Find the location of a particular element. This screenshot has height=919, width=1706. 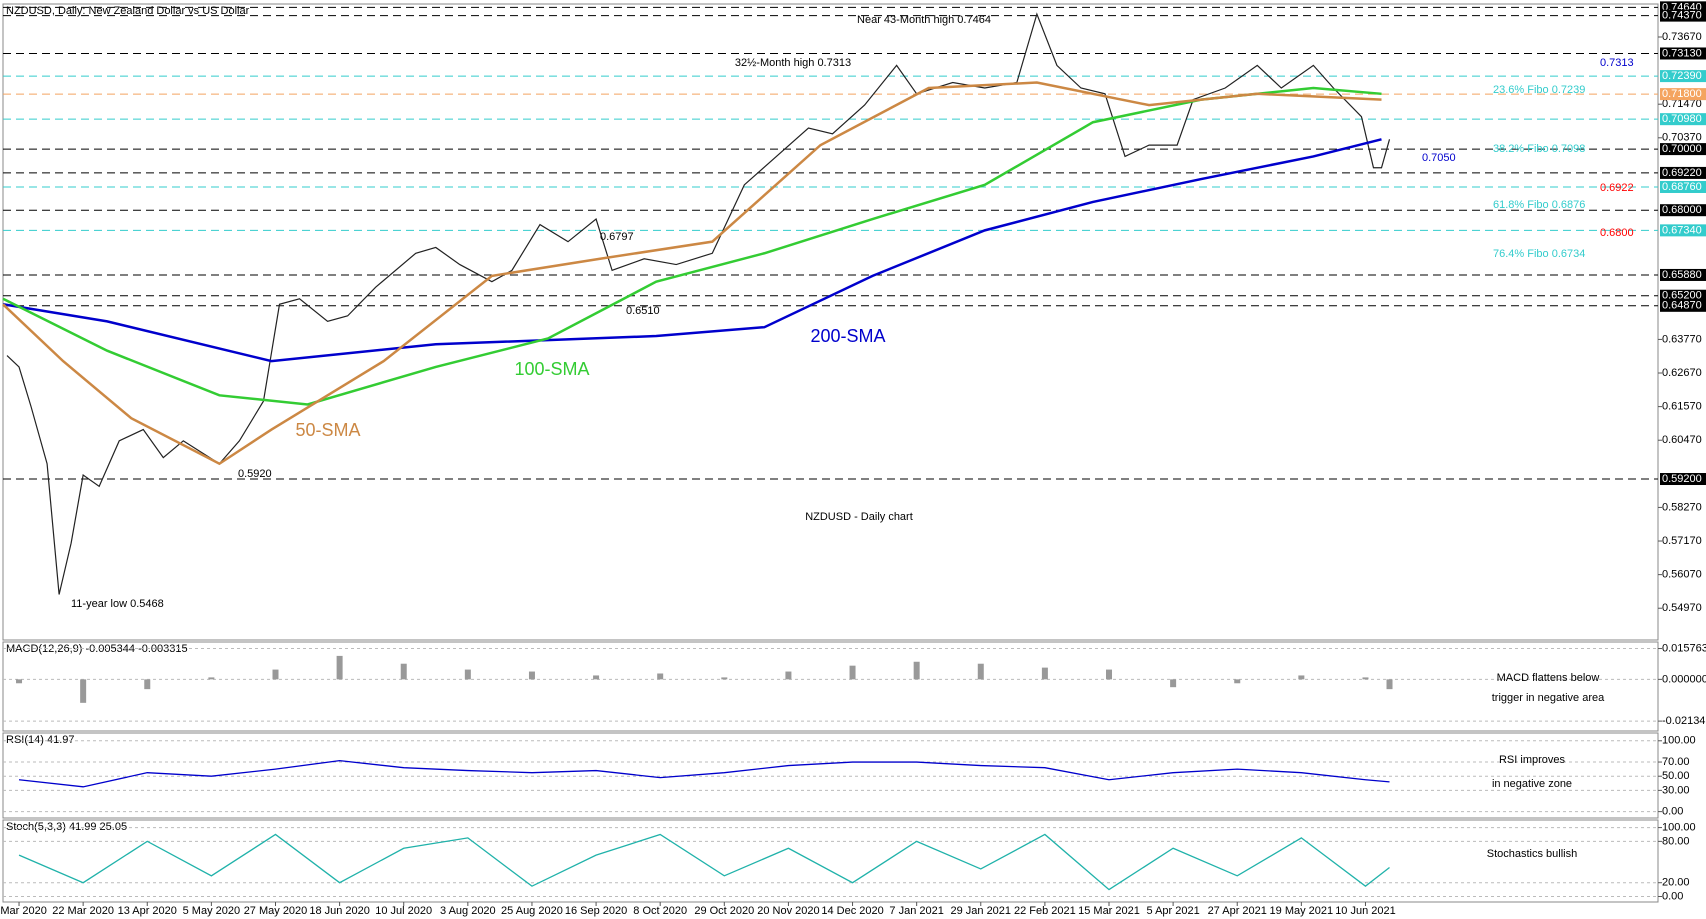

annotation: 11-year low 0.5468 is located at coordinates (117, 604).